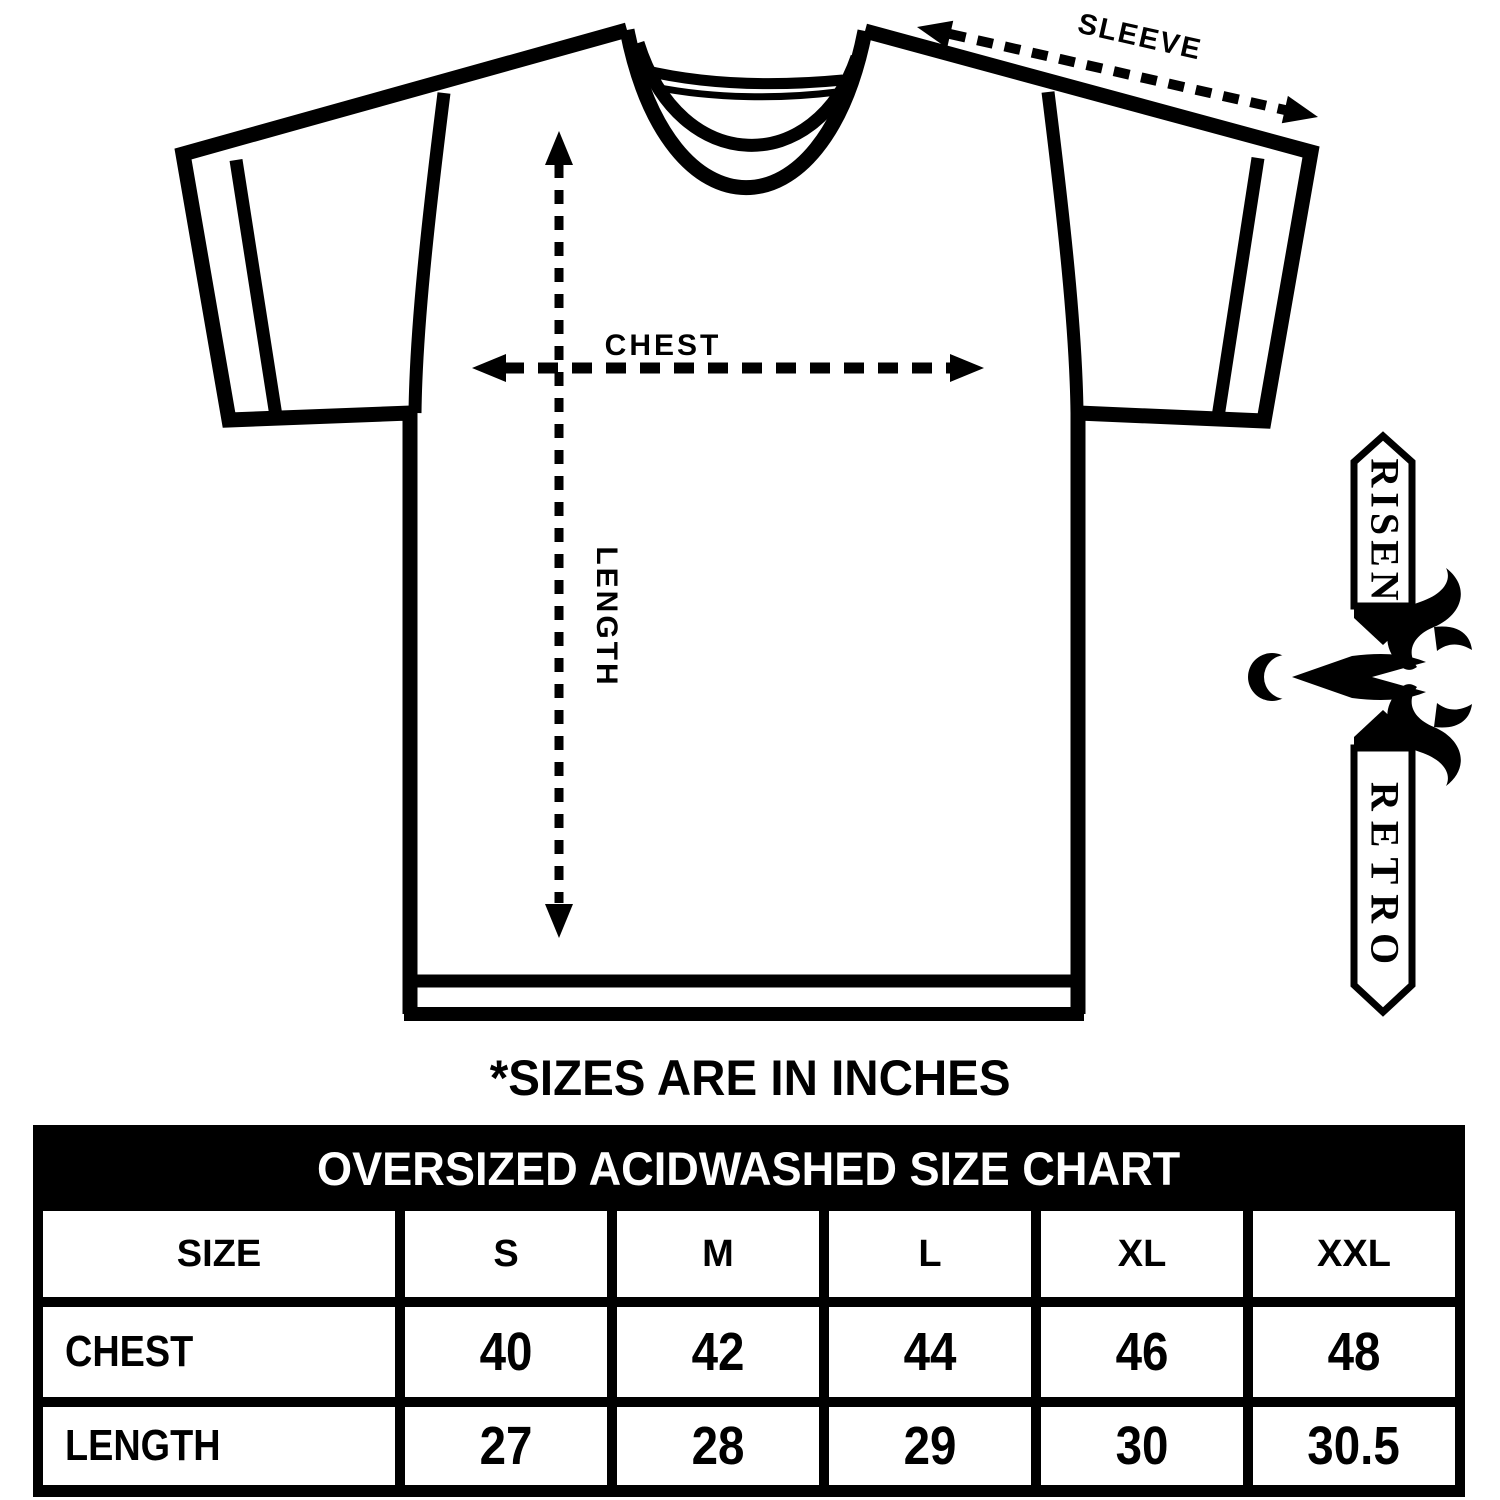  I want to click on sleeve-label: SLEEVE, so click(1140, 37).